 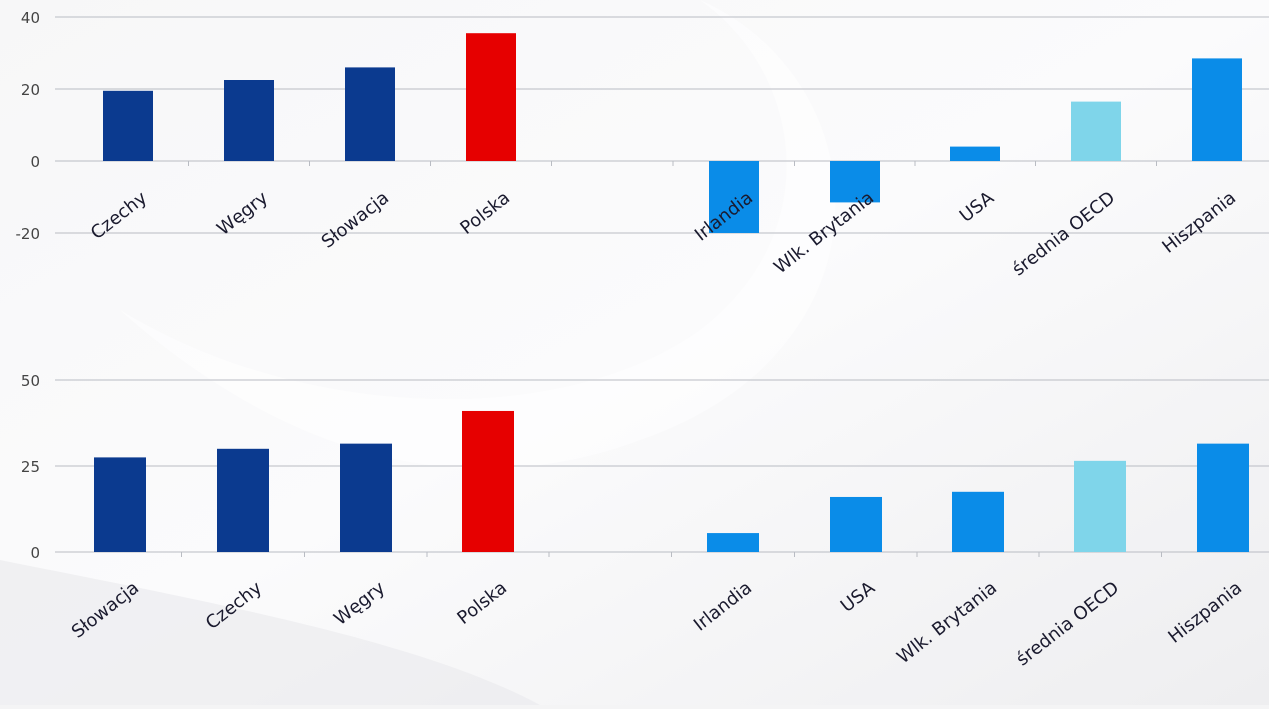 I want to click on top-ytick-label: 20, so click(x=30, y=90).